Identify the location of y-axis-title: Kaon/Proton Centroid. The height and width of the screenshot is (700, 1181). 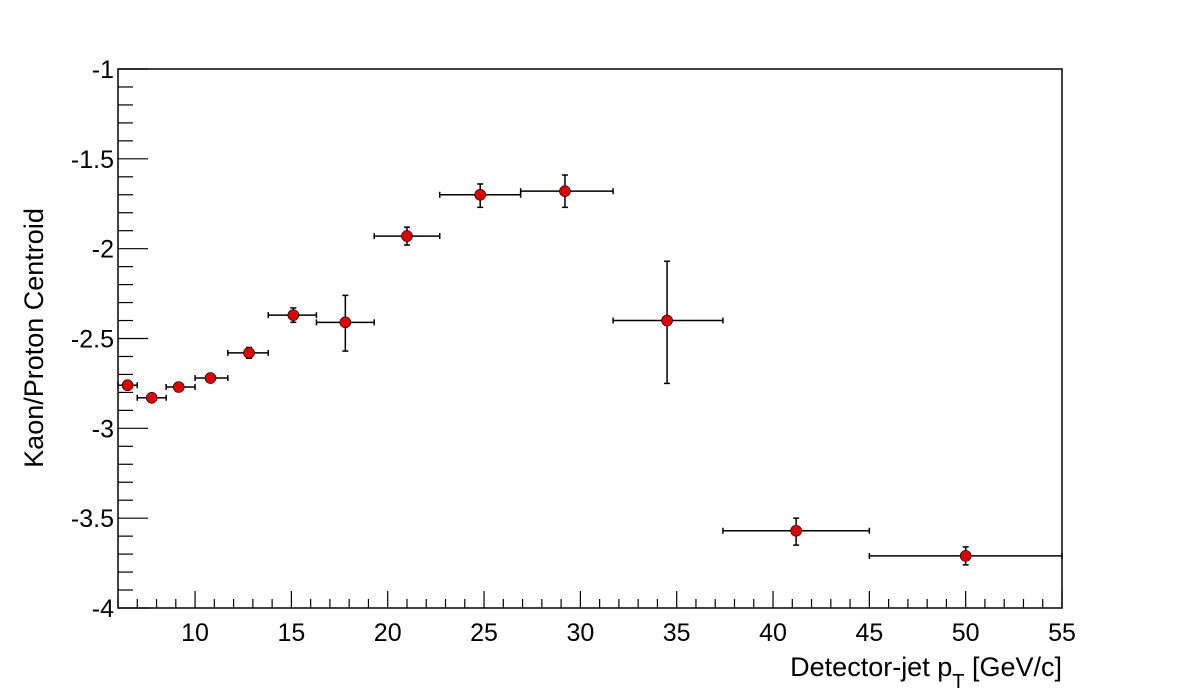
(34, 338).